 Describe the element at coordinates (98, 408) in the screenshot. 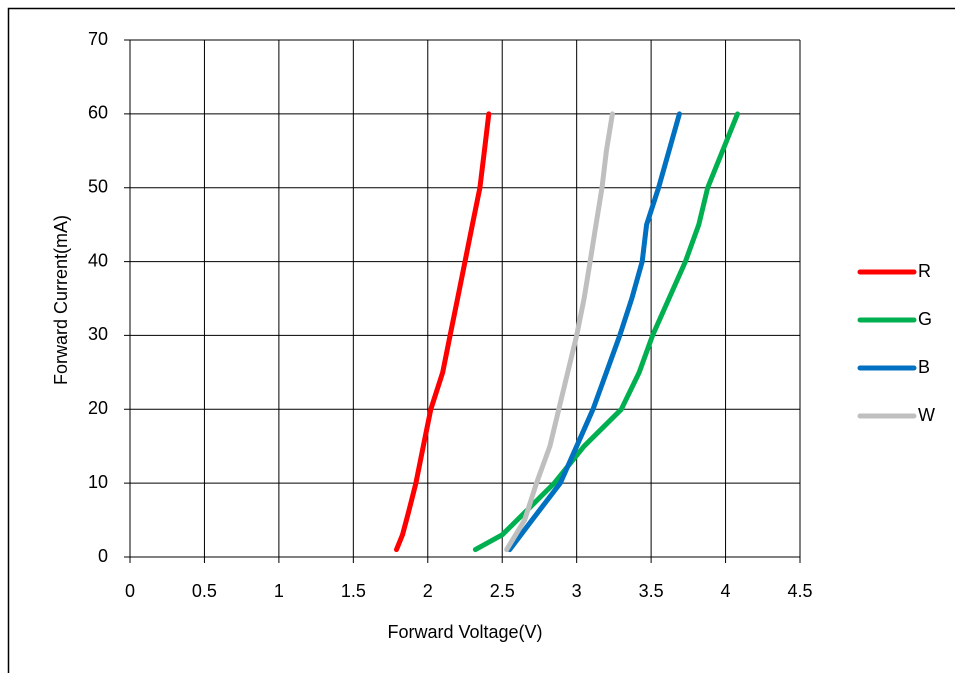

I see `y-tick-label: 20` at that location.